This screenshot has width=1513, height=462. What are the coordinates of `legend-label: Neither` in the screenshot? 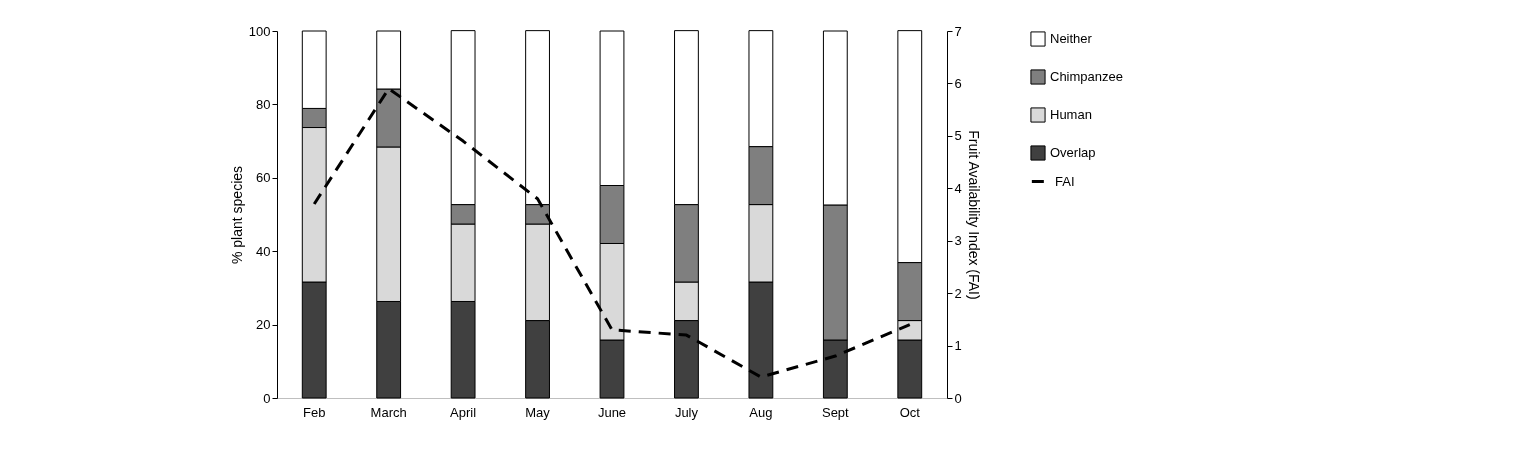 It's located at (1071, 38).